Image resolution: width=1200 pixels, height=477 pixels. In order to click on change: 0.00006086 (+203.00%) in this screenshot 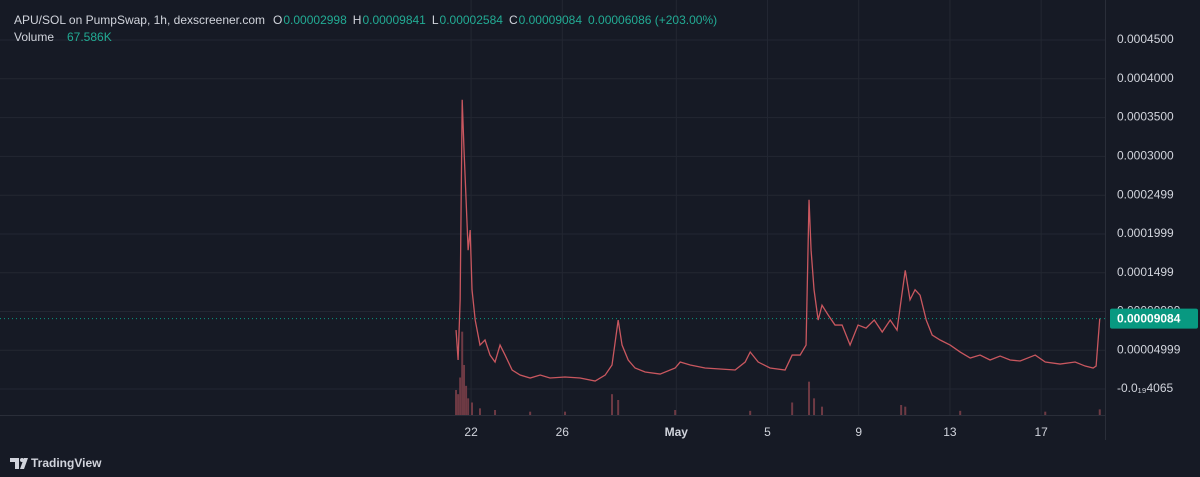, I will do `click(652, 20)`.